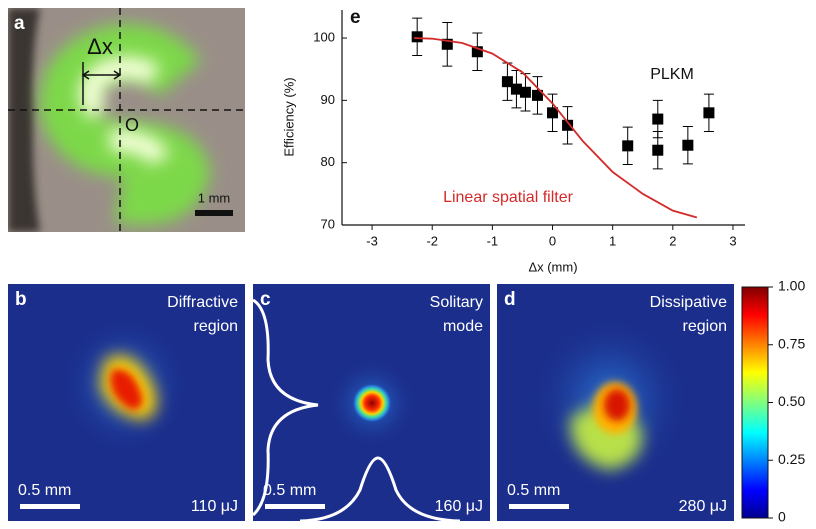 This screenshot has height=529, width=816. I want to click on origin-label: O, so click(132, 125).